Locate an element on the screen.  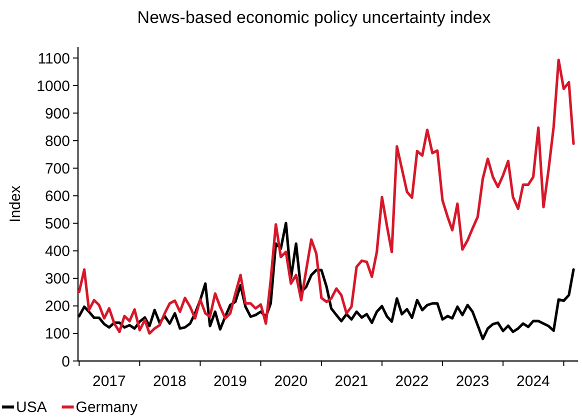
x-tick-label: 2020 is located at coordinates (291, 381).